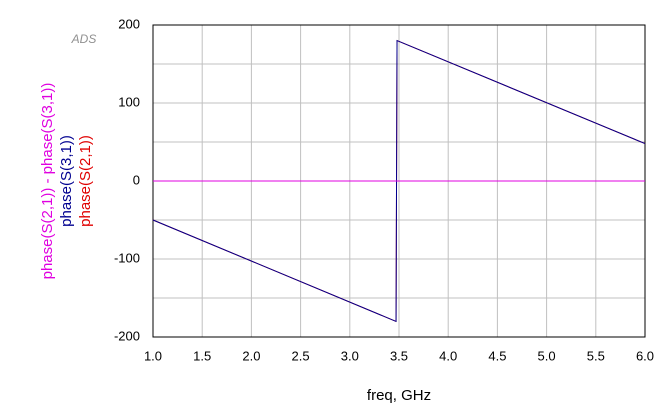 The width and height of the screenshot is (665, 420). What do you see at coordinates (399, 395) in the screenshot?
I see `x-axis-label: freq, GHz` at bounding box center [399, 395].